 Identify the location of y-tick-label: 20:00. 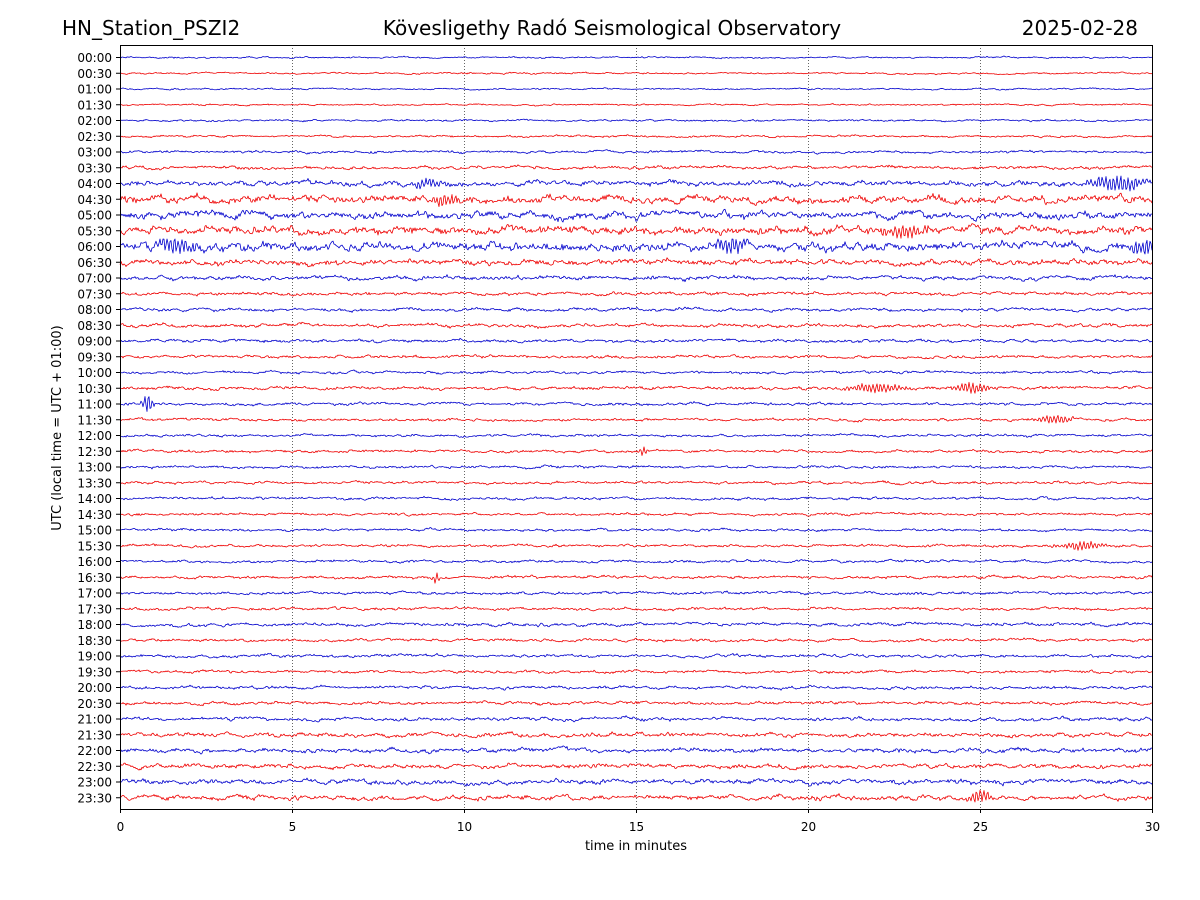
(94, 688).